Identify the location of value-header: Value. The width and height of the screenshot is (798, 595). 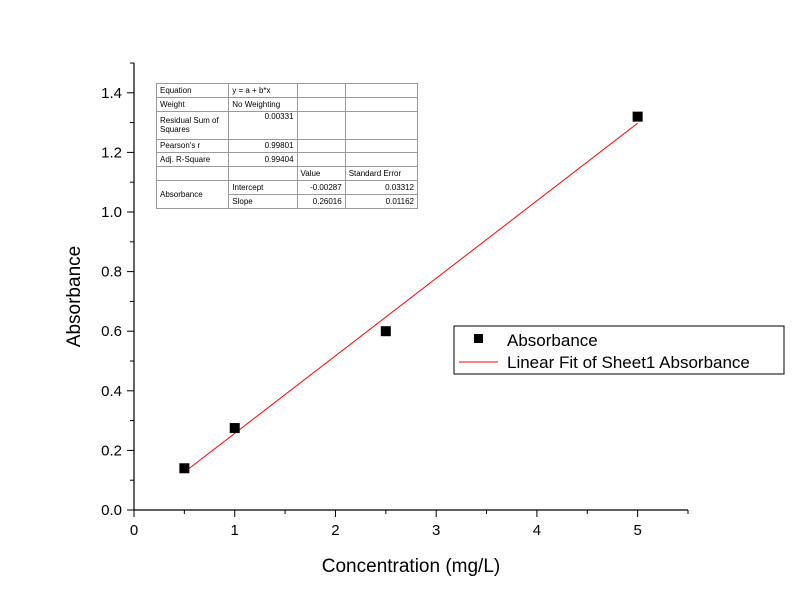
(321, 174).